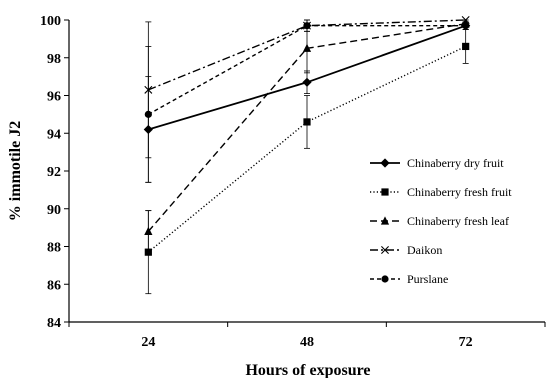 This screenshot has width=547, height=378. Describe the element at coordinates (54, 323) in the screenshot. I see `y-tick-label: 84` at that location.